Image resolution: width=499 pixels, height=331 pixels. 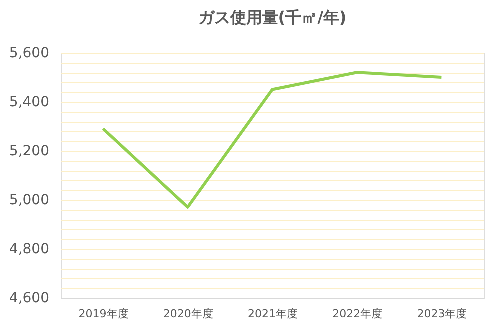 What do you see at coordinates (188, 314) in the screenshot?
I see `x-tick-label: 2020年度` at bounding box center [188, 314].